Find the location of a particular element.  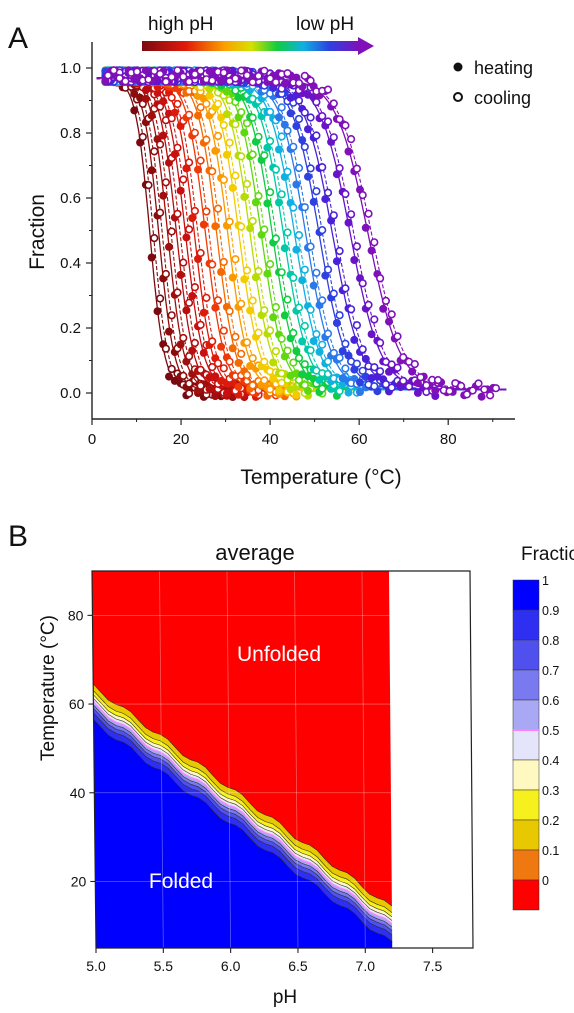

x-tick-label-a: 80 is located at coordinates (448, 439).